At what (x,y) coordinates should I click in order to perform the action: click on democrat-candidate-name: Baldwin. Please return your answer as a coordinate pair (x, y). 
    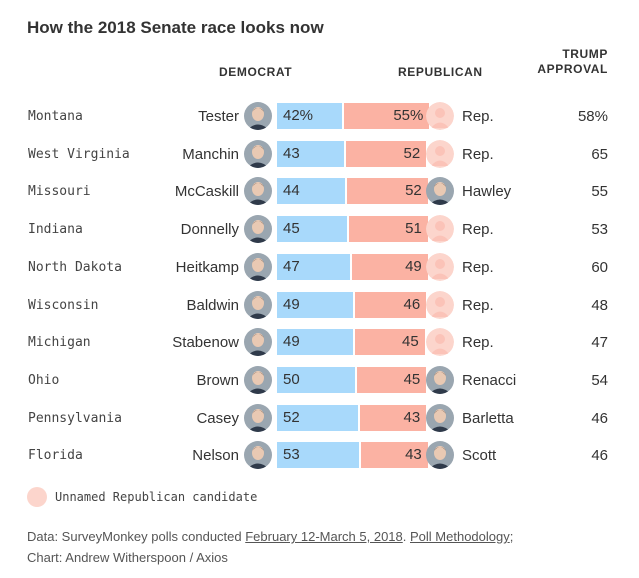
    Looking at the image, I should click on (212, 305).